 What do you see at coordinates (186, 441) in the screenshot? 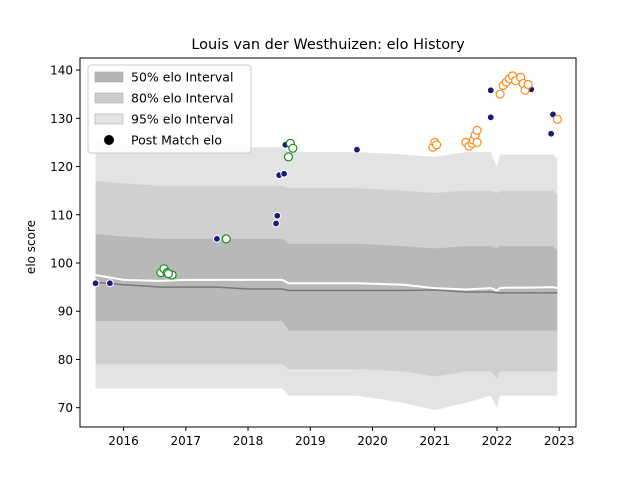
I see `x-tick-label-2017: 2017` at bounding box center [186, 441].